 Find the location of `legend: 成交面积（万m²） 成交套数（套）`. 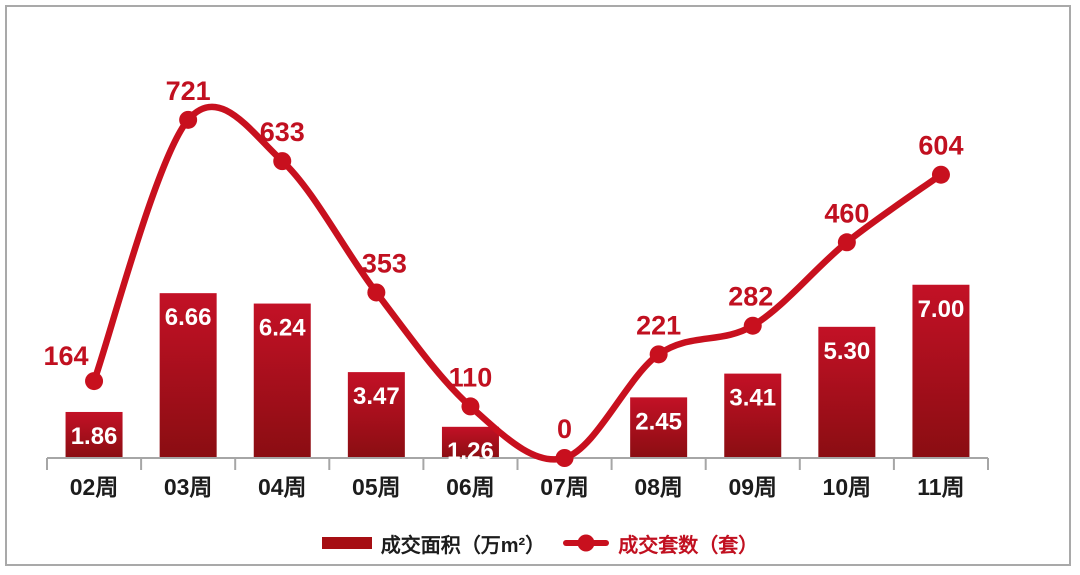

legend: 成交面积（万m²） 成交套数（套） is located at coordinates (540, 543).